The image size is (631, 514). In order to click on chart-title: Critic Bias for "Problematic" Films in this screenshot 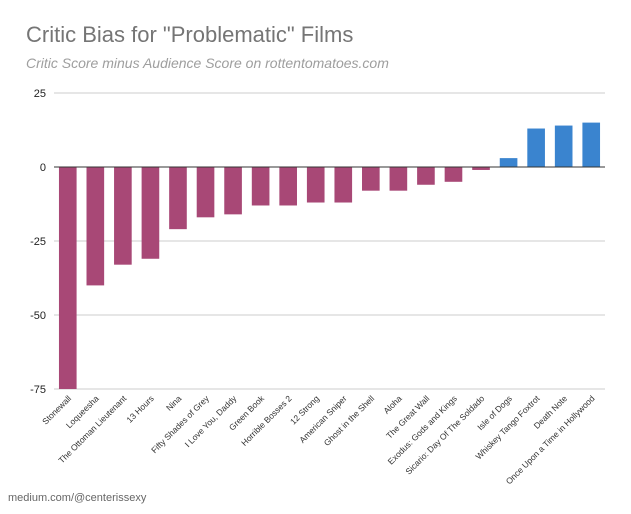, I will do `click(190, 34)`.